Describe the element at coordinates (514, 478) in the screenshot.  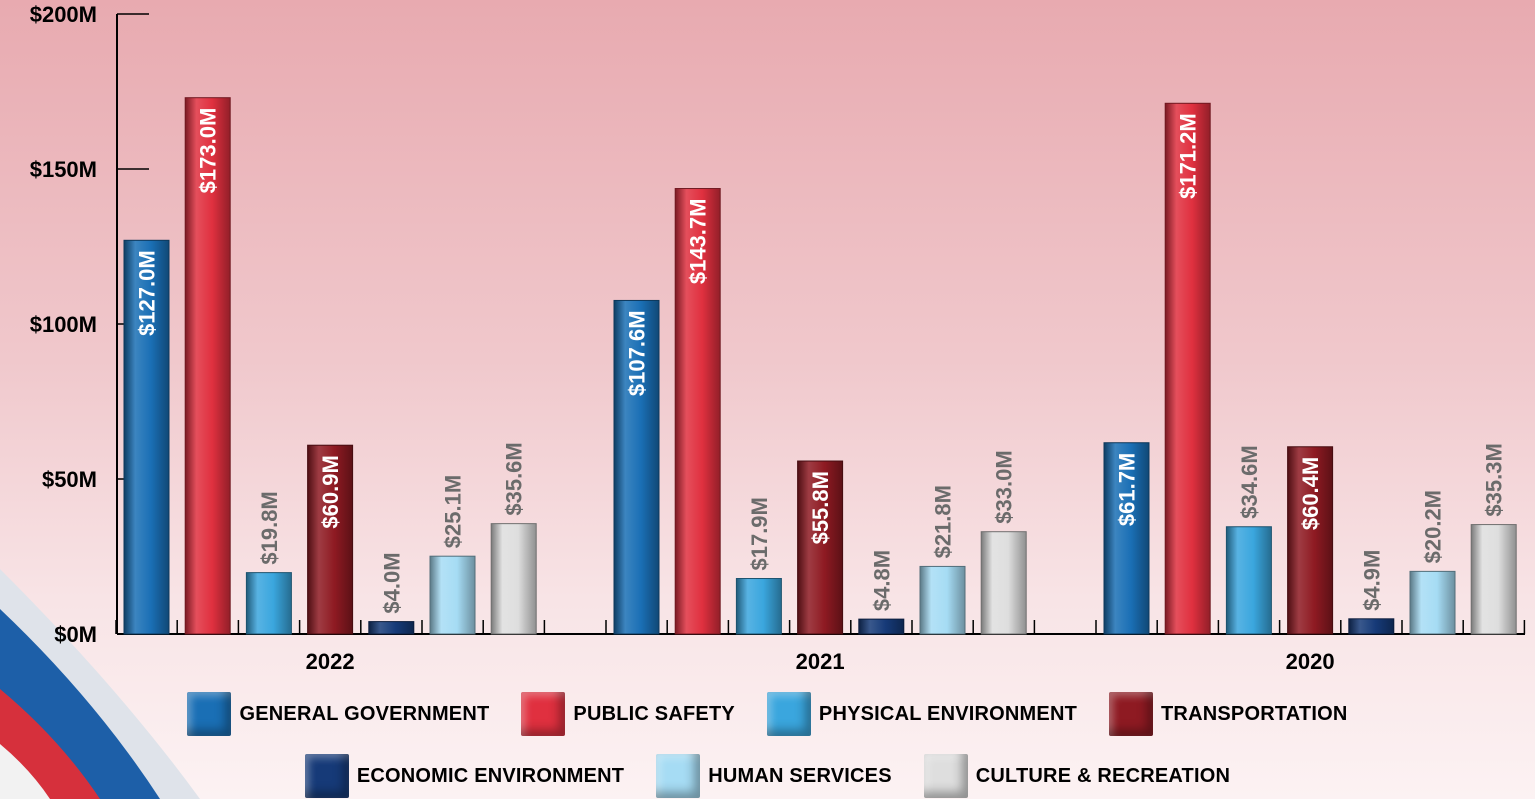
I see `bar-value-label: $35.6M` at that location.